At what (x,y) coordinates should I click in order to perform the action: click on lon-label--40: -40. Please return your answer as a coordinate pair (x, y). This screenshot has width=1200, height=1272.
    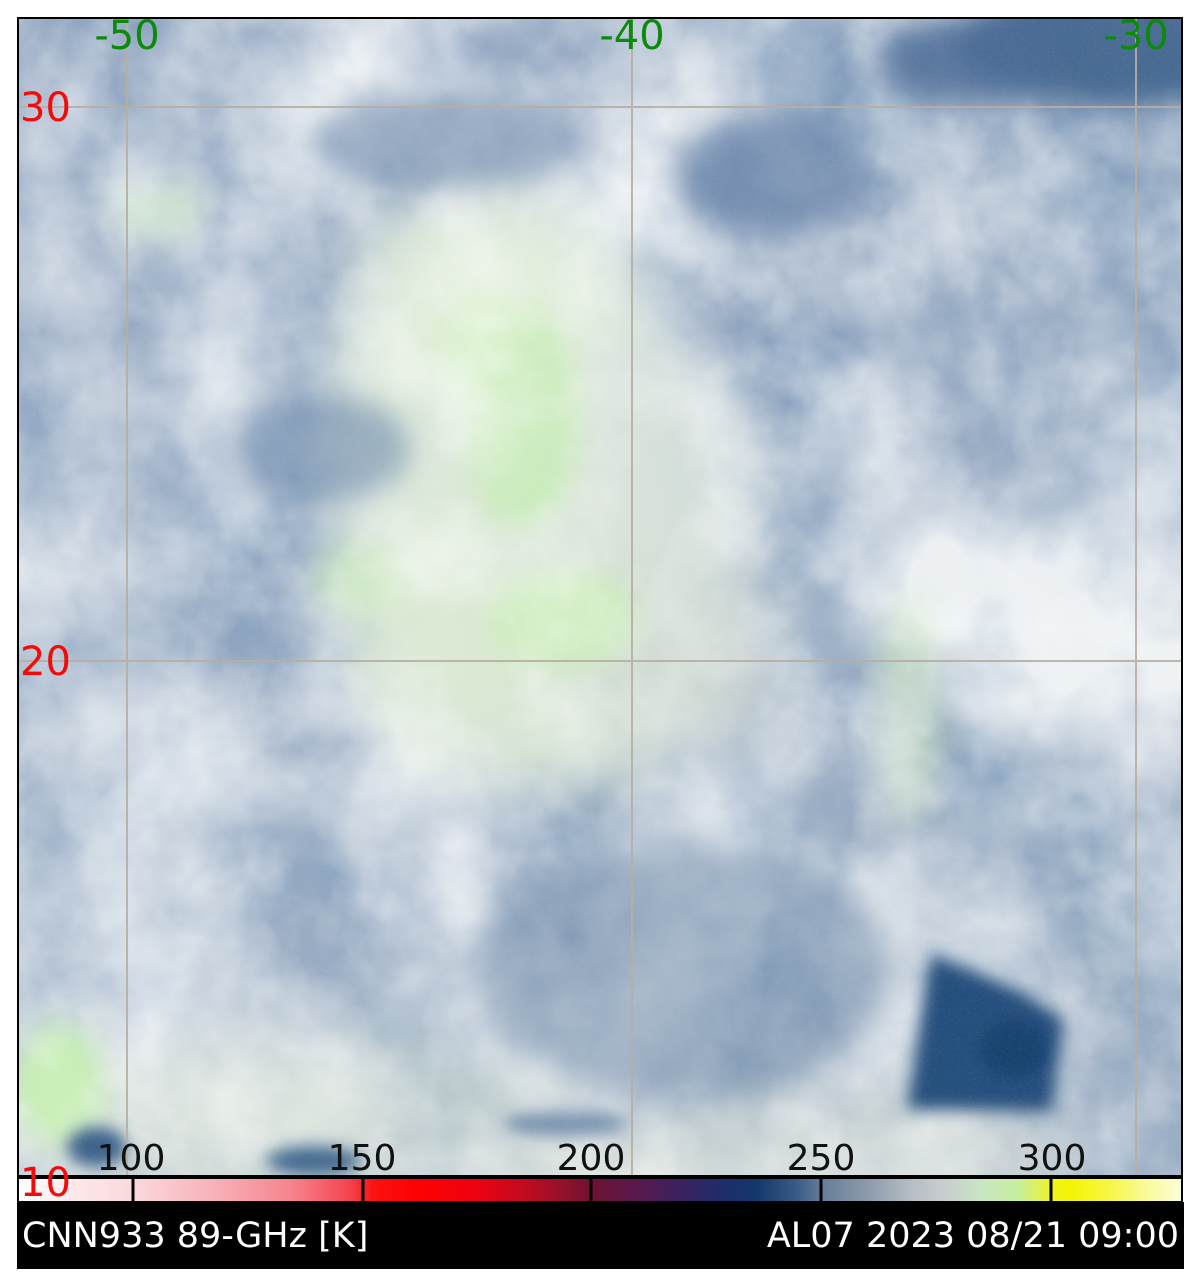
    Looking at the image, I should click on (632, 36).